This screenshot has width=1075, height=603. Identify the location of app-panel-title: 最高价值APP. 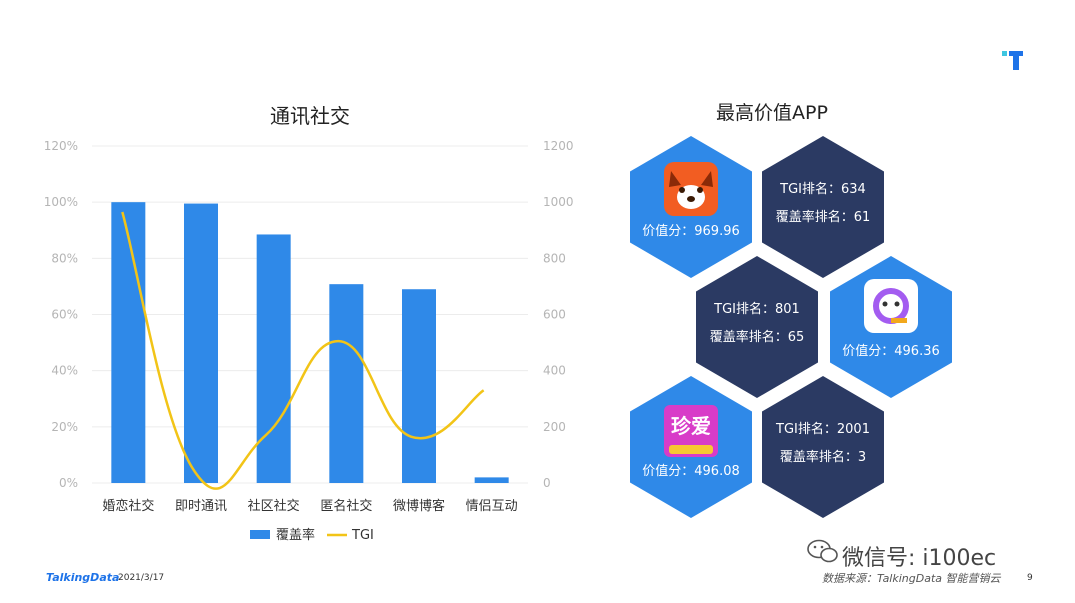
(772, 113).